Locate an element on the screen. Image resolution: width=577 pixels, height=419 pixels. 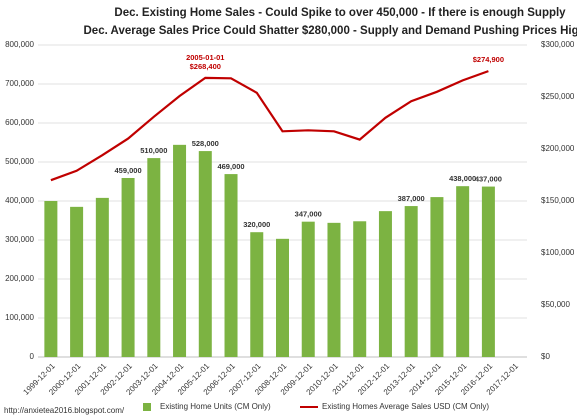
y-tick-label: 0 is located at coordinates (32, 356).